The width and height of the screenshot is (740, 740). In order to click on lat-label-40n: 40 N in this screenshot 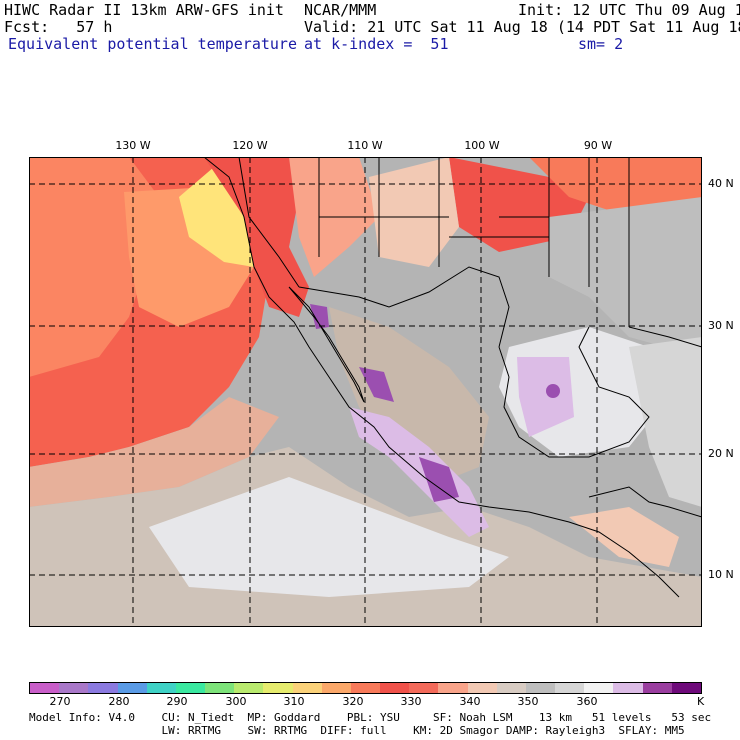, I will do `click(721, 183)`.